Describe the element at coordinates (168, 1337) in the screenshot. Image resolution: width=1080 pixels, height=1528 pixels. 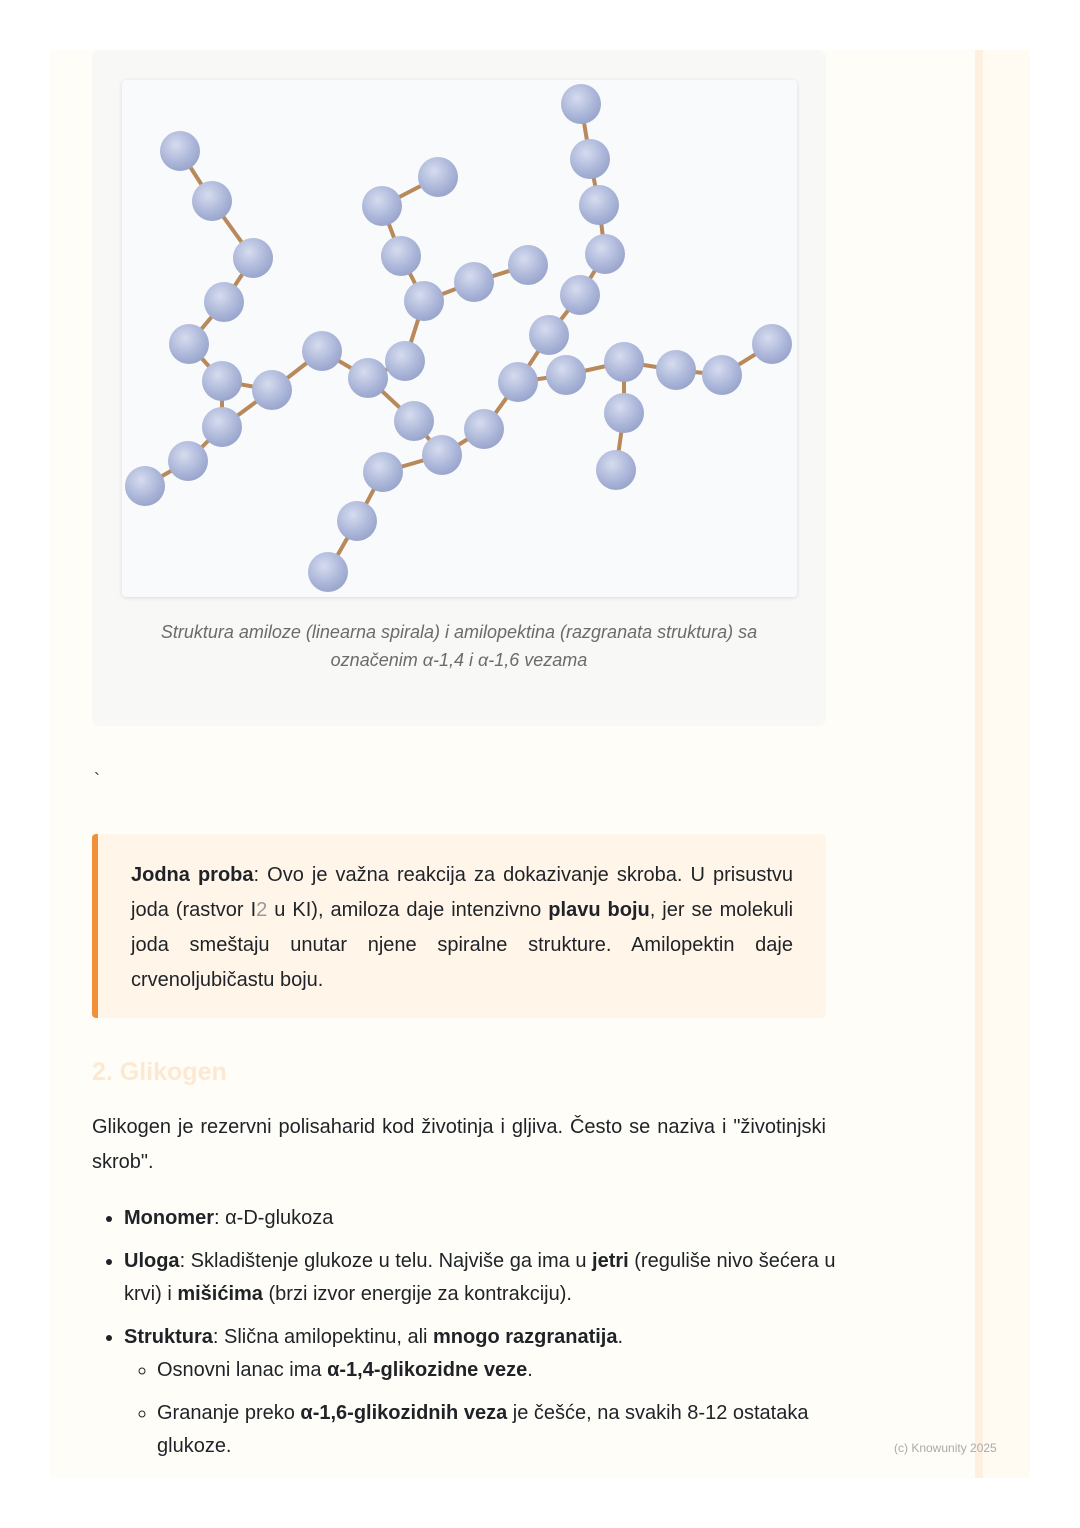
I see `term: Struktura` at that location.